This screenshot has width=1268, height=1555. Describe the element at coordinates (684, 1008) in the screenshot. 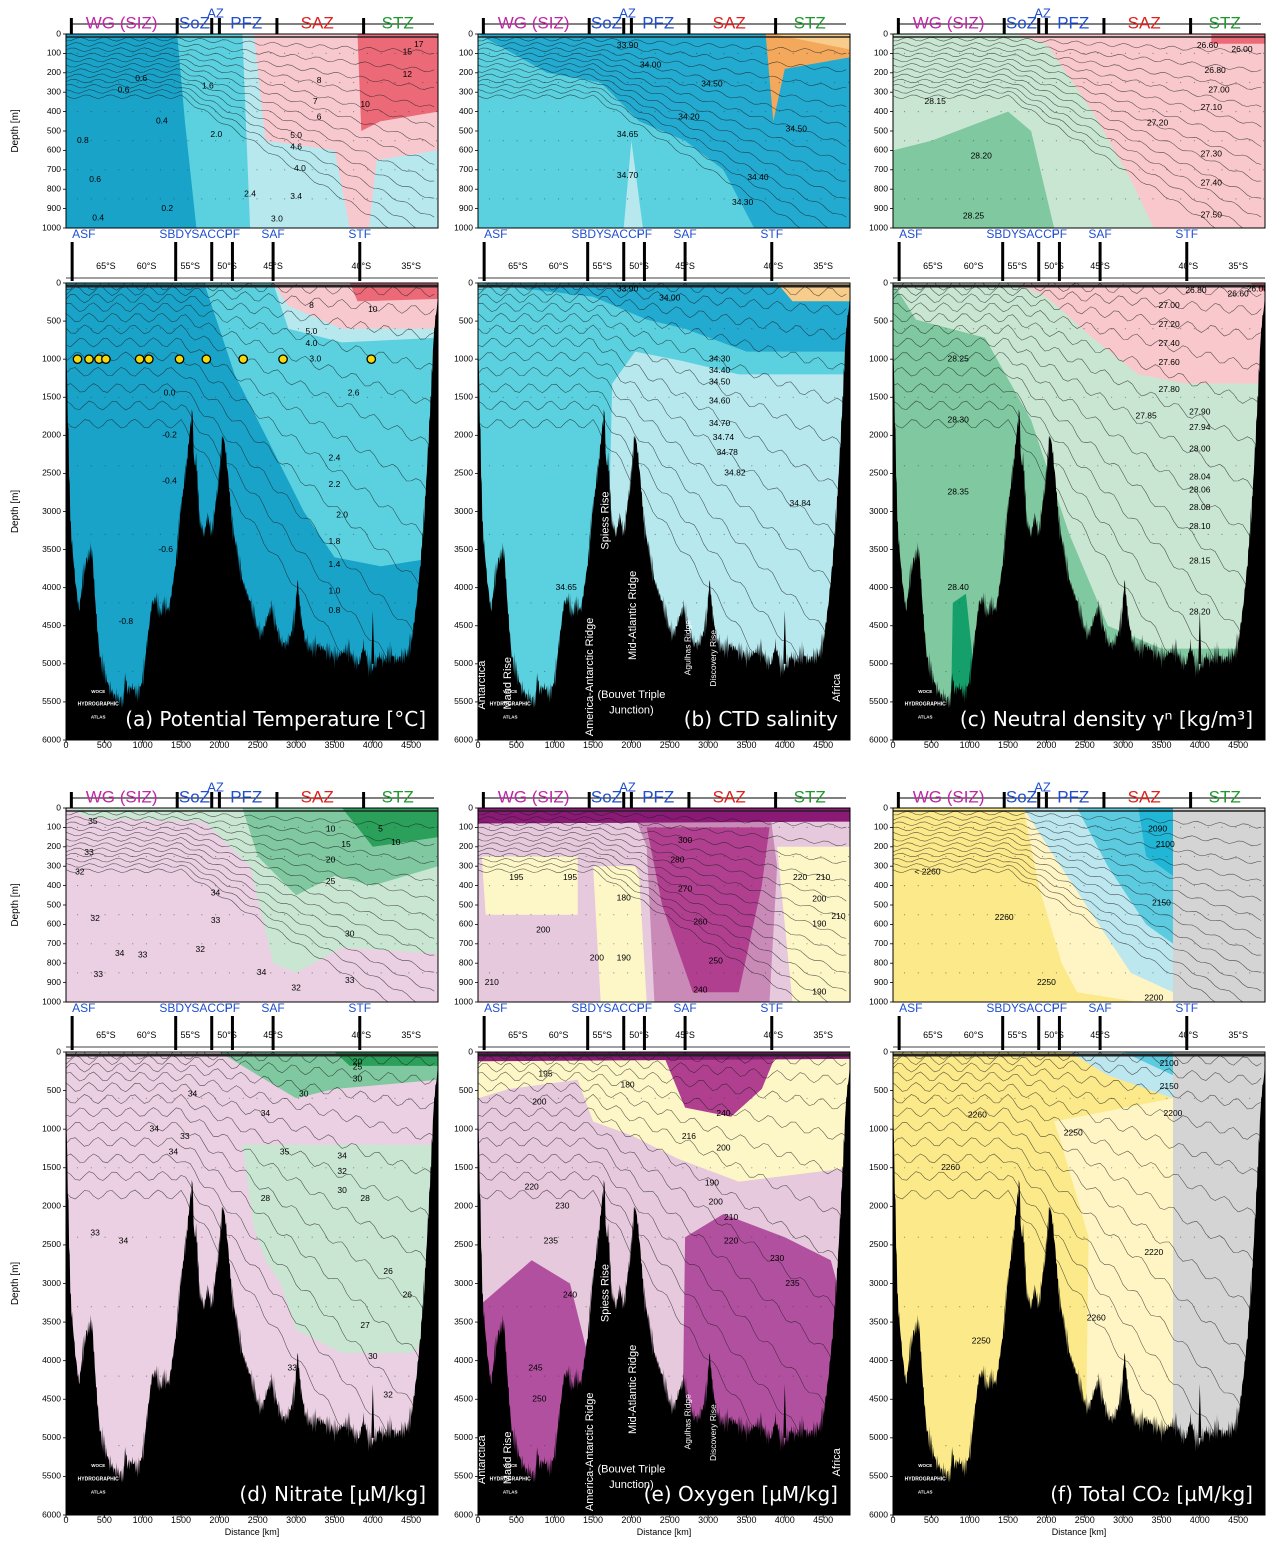

I see `front-label: SAF` at that location.